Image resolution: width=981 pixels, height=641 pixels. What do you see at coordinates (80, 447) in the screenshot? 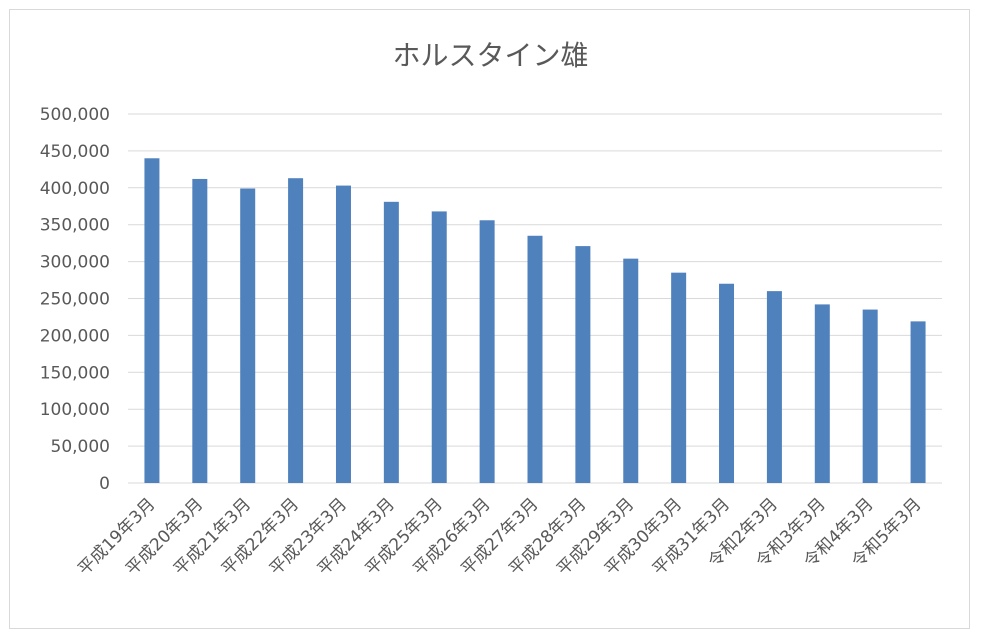
I see `y-tick-label: 50,000` at bounding box center [80, 447].